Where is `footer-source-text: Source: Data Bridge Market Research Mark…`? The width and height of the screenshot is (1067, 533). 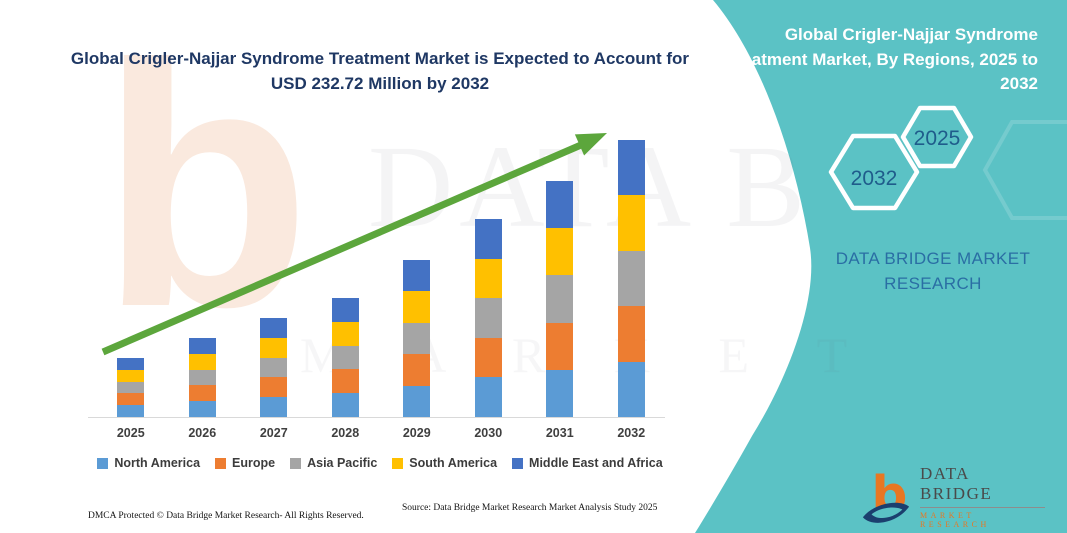
footer-source-text: Source: Data Bridge Market Research Mark… is located at coordinates (530, 508).